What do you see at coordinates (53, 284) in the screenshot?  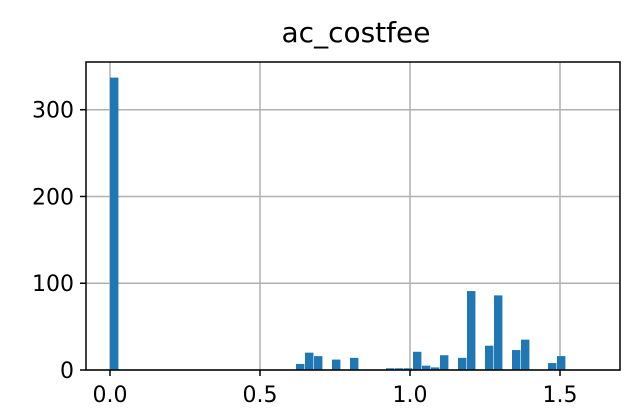 I see `y-tick-label: 100` at bounding box center [53, 284].